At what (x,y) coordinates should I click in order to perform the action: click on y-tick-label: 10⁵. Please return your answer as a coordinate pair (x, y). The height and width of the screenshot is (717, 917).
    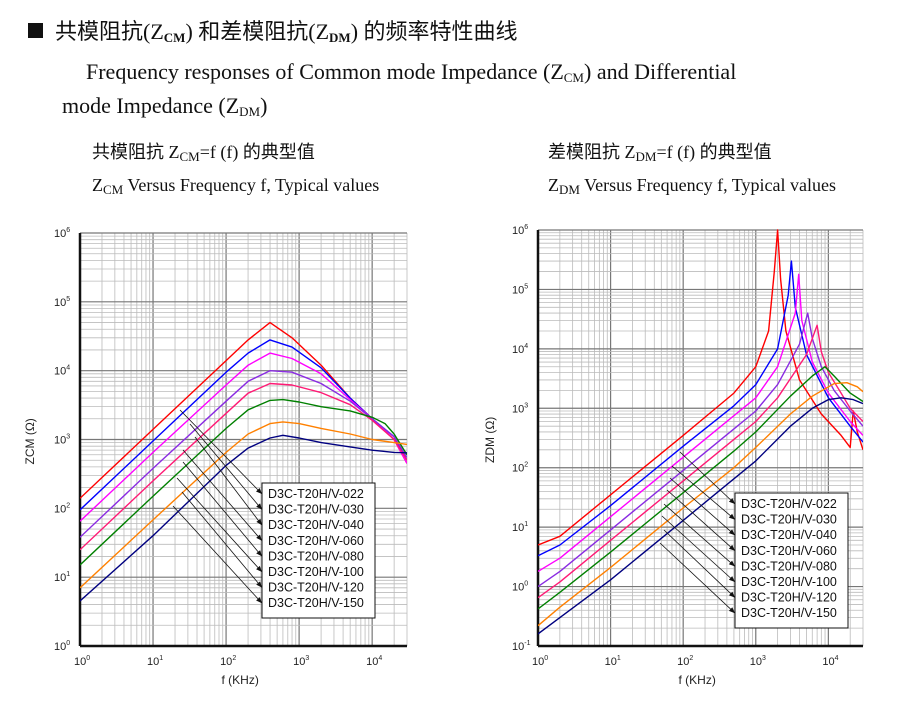
    Looking at the image, I should click on (62, 302).